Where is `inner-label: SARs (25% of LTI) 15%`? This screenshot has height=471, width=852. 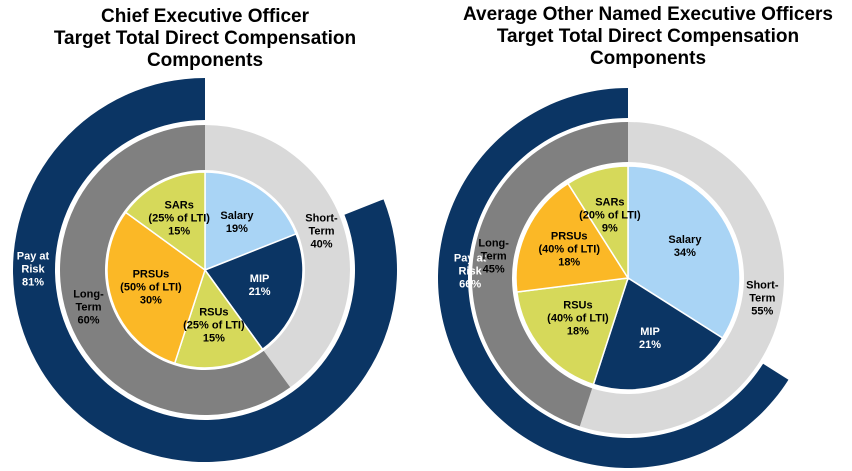
inner-label: SARs (25% of LTI) 15% is located at coordinates (179, 219).